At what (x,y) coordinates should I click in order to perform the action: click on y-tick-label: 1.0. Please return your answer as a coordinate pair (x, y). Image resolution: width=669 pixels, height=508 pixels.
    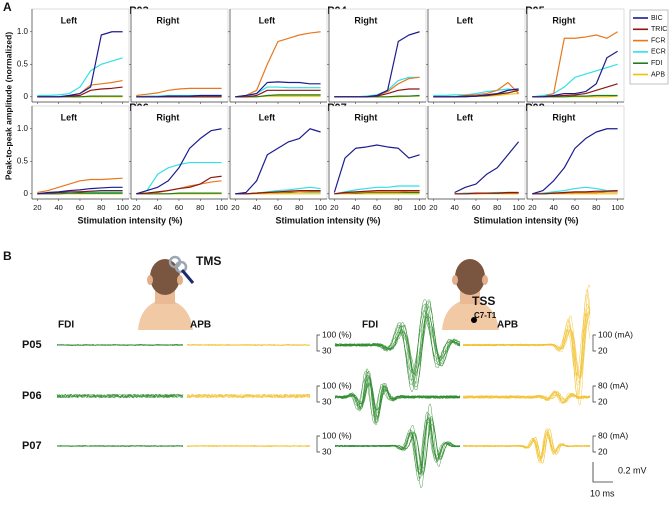
    Looking at the image, I should click on (23, 128).